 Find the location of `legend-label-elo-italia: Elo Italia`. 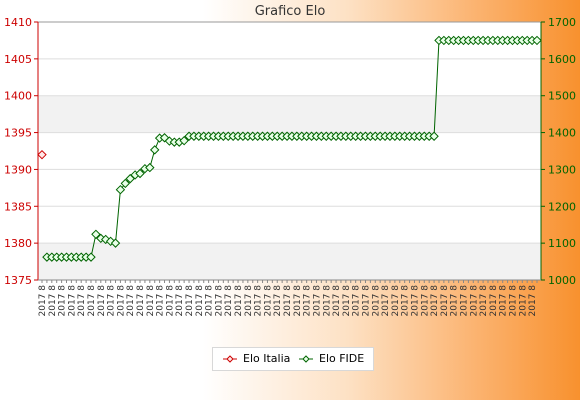

legend-label-elo-italia: Elo Italia is located at coordinates (267, 358).